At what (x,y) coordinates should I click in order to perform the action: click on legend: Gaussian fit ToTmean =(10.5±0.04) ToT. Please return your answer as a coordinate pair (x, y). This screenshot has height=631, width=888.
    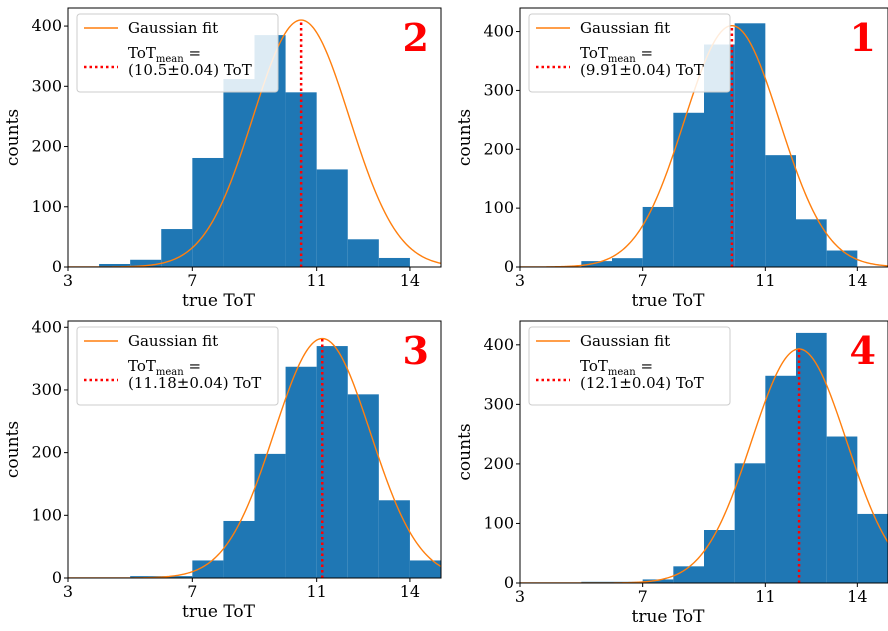
    Looking at the image, I should click on (177, 53).